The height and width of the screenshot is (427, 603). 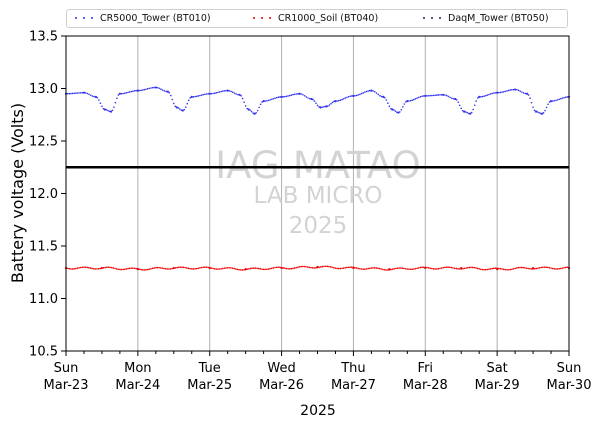 I want to click on x-tick-label-date: Mar-29, so click(x=497, y=385).